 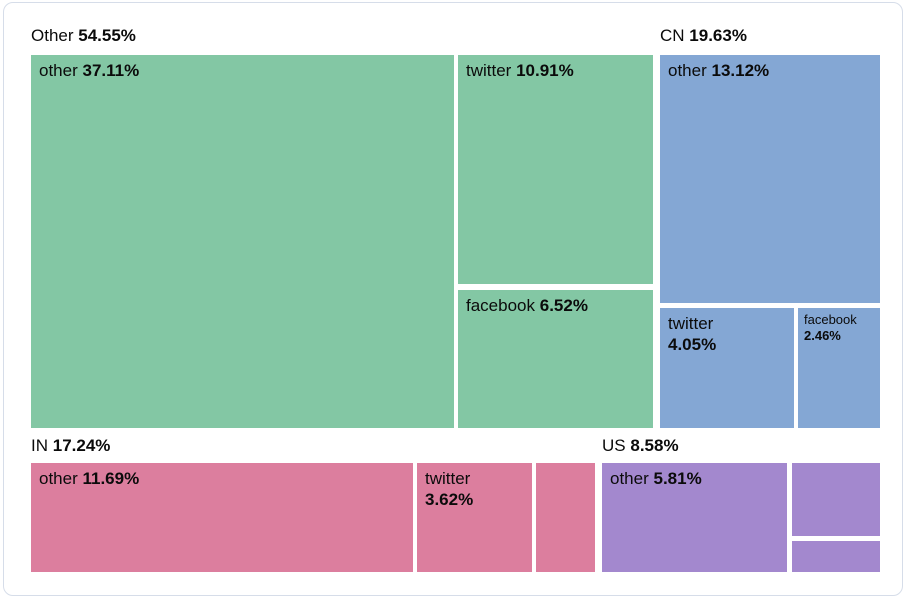 I want to click on group-name: CN, so click(x=672, y=35).